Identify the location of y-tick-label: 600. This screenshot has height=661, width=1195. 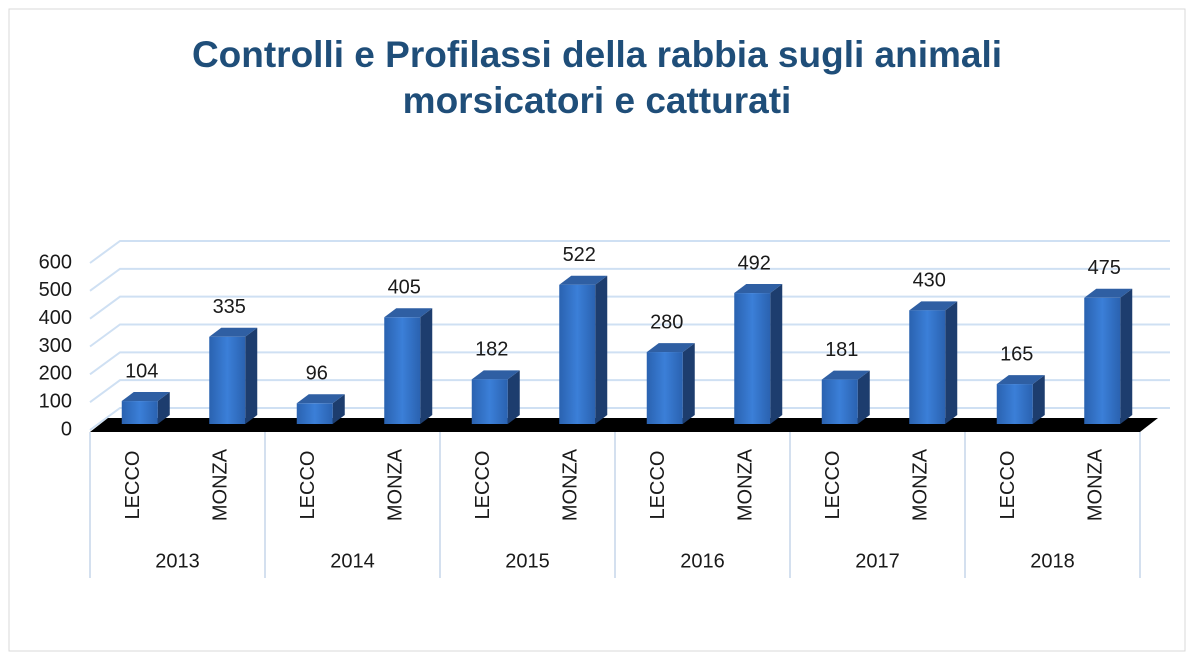
(55, 262).